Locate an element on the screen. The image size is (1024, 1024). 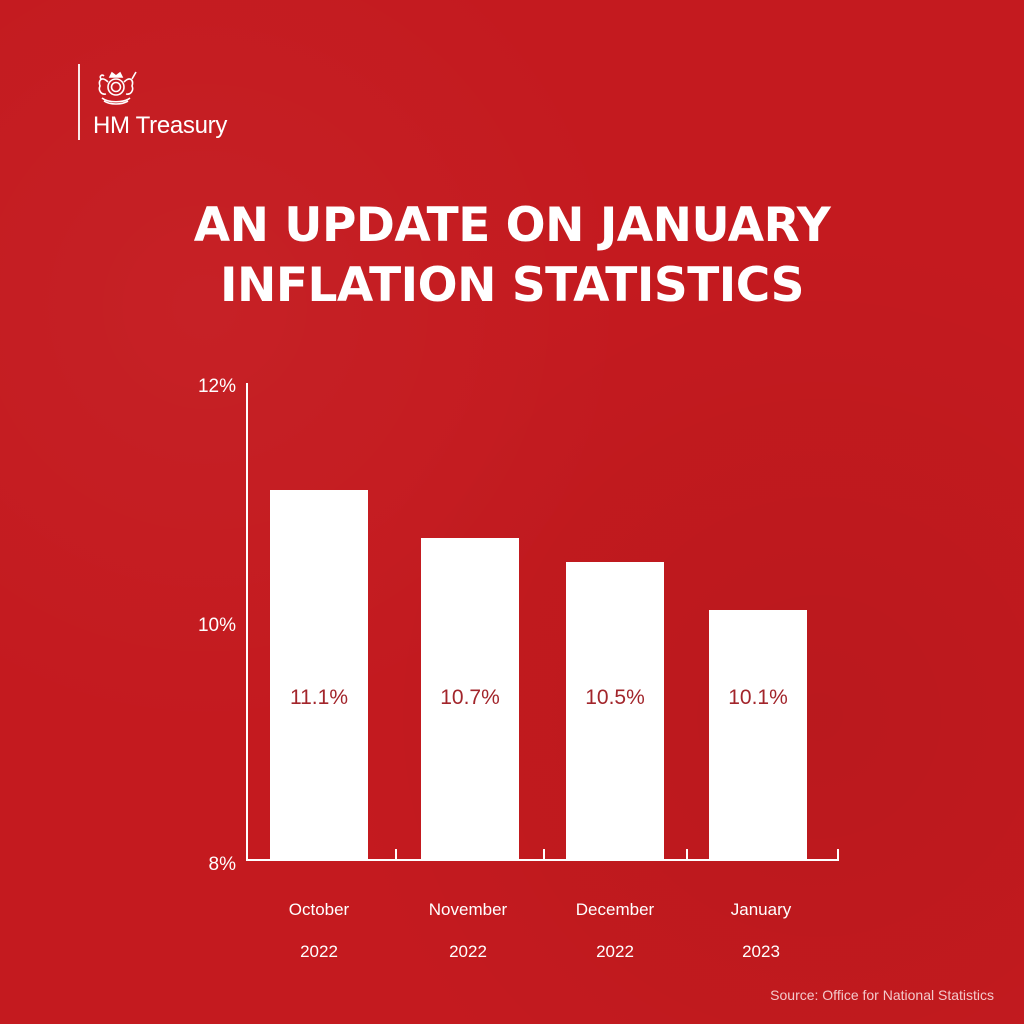
x-label-month: January is located at coordinates (761, 909).